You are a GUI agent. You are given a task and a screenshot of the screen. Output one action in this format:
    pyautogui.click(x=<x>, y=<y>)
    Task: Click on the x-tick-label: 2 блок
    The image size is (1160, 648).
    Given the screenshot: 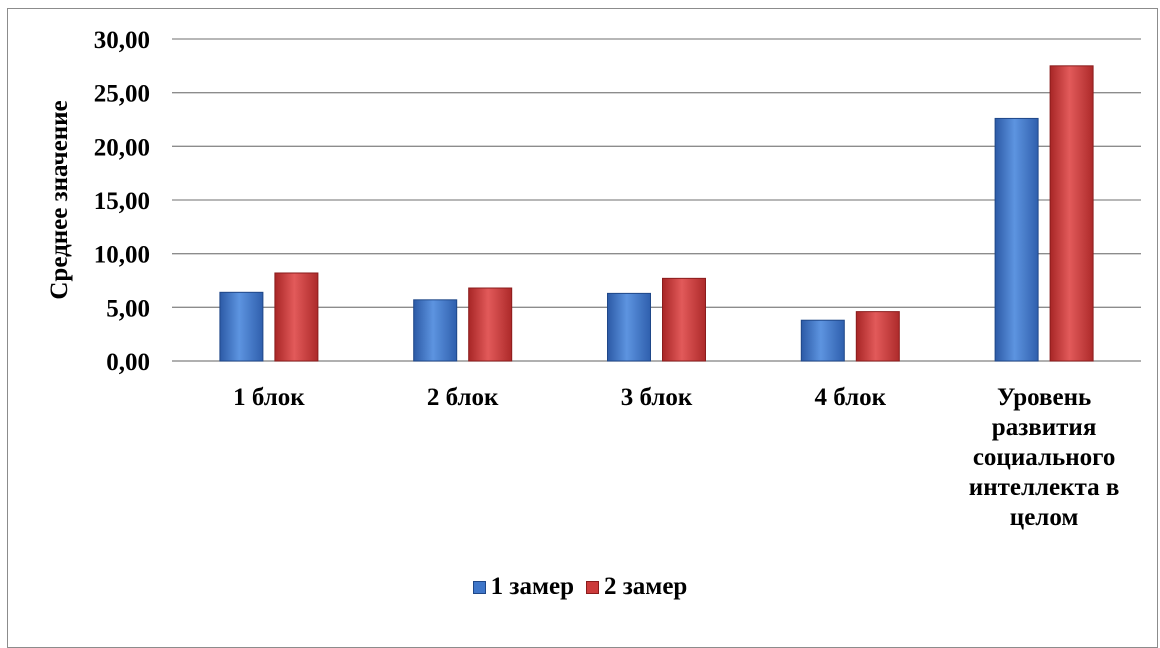 What is the action you would take?
    pyautogui.click(x=462, y=397)
    